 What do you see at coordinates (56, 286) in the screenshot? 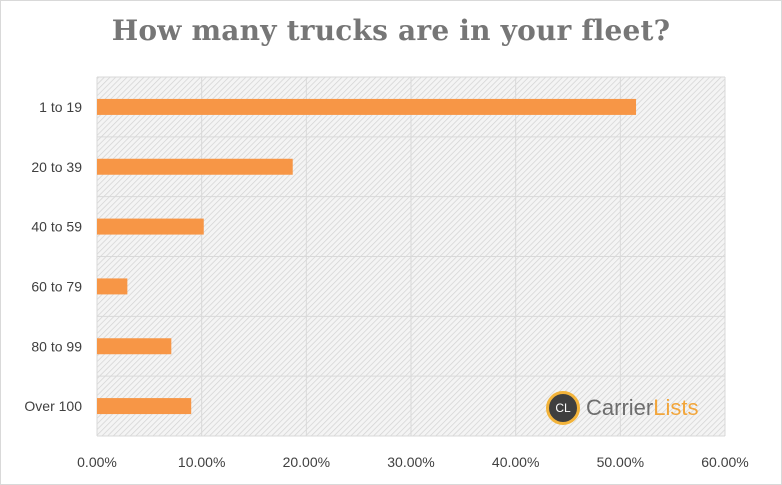
I see `y-category-label: 60 to 79` at bounding box center [56, 286].